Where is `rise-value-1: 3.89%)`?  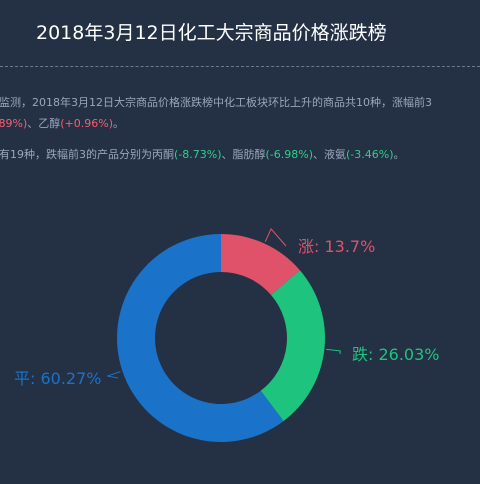
rise-value-1: 3.89%) is located at coordinates (14, 123).